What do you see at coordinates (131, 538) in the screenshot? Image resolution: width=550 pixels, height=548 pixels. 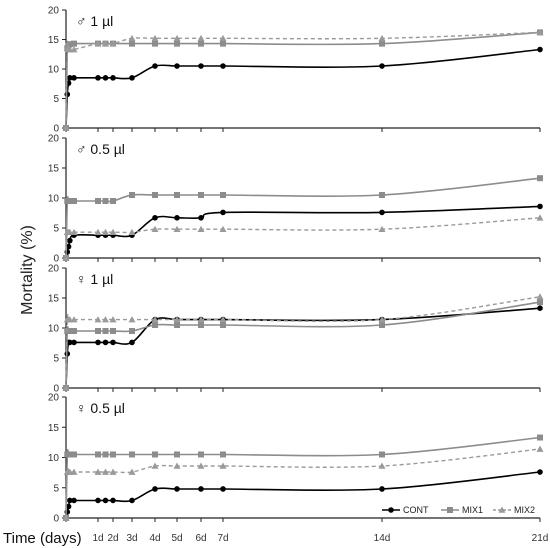 I see `x-tick-label: 3d` at bounding box center [131, 538].